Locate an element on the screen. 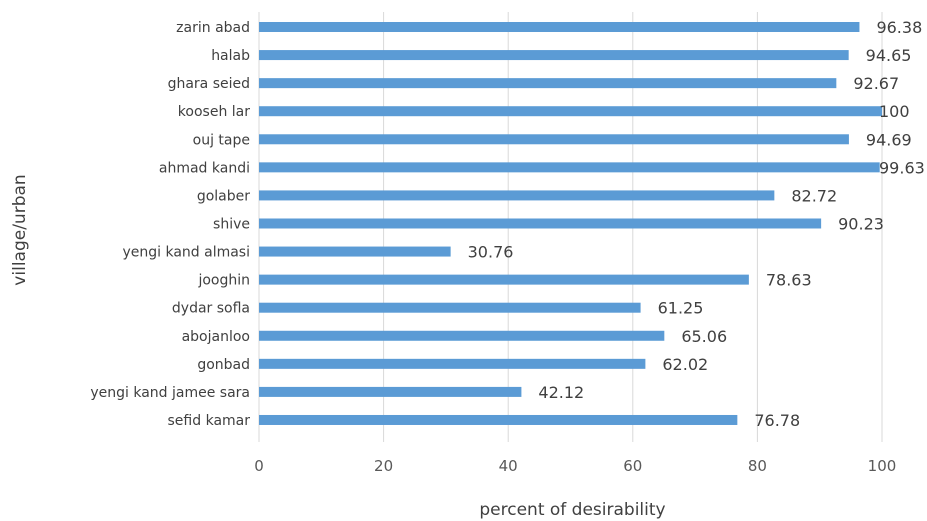  data-label: 94.69 is located at coordinates (889, 139).